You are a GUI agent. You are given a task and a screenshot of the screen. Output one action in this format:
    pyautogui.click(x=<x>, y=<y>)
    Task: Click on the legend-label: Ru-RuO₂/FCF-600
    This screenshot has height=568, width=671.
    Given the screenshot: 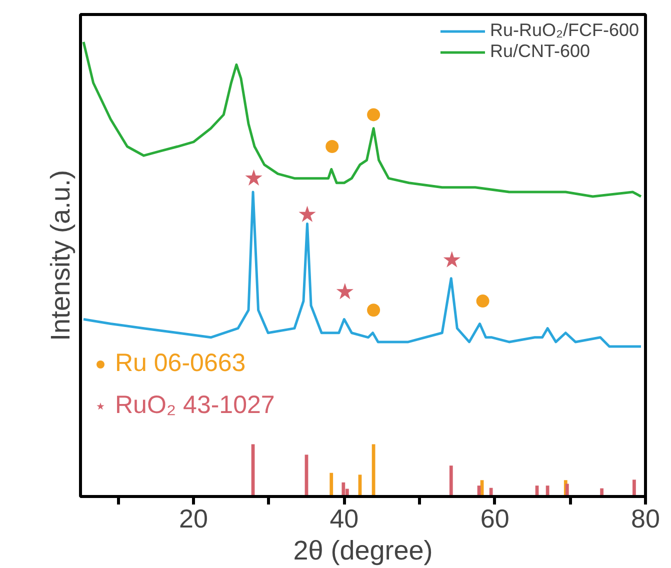 What is the action you would take?
    pyautogui.click(x=564, y=30)
    